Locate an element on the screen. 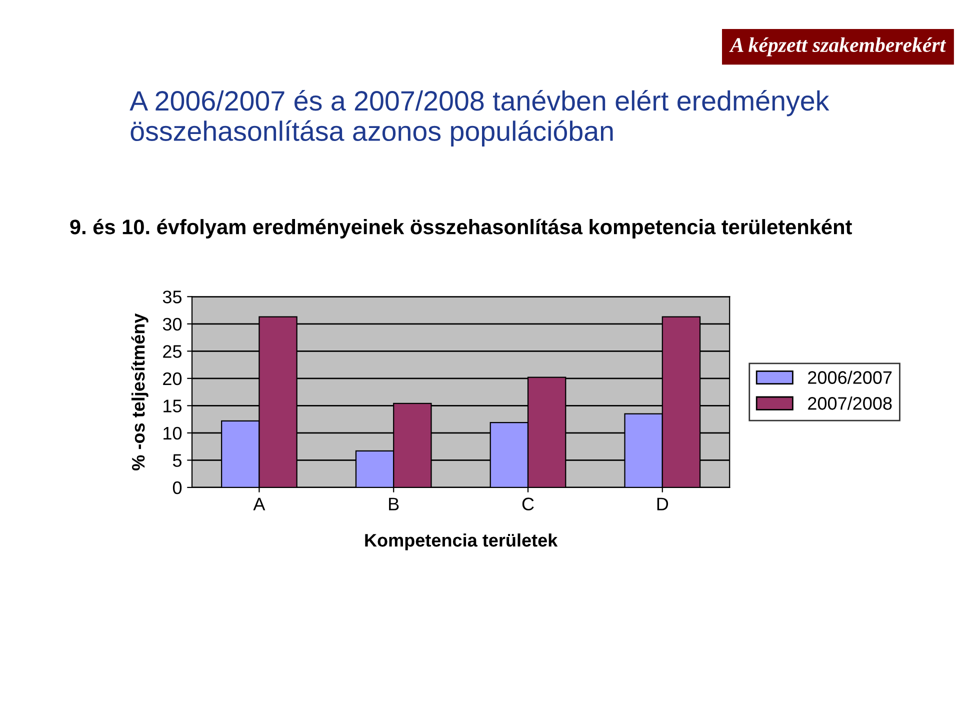 Image resolution: width=960 pixels, height=720 pixels. legend-label: 2006/2007 is located at coordinates (850, 377).